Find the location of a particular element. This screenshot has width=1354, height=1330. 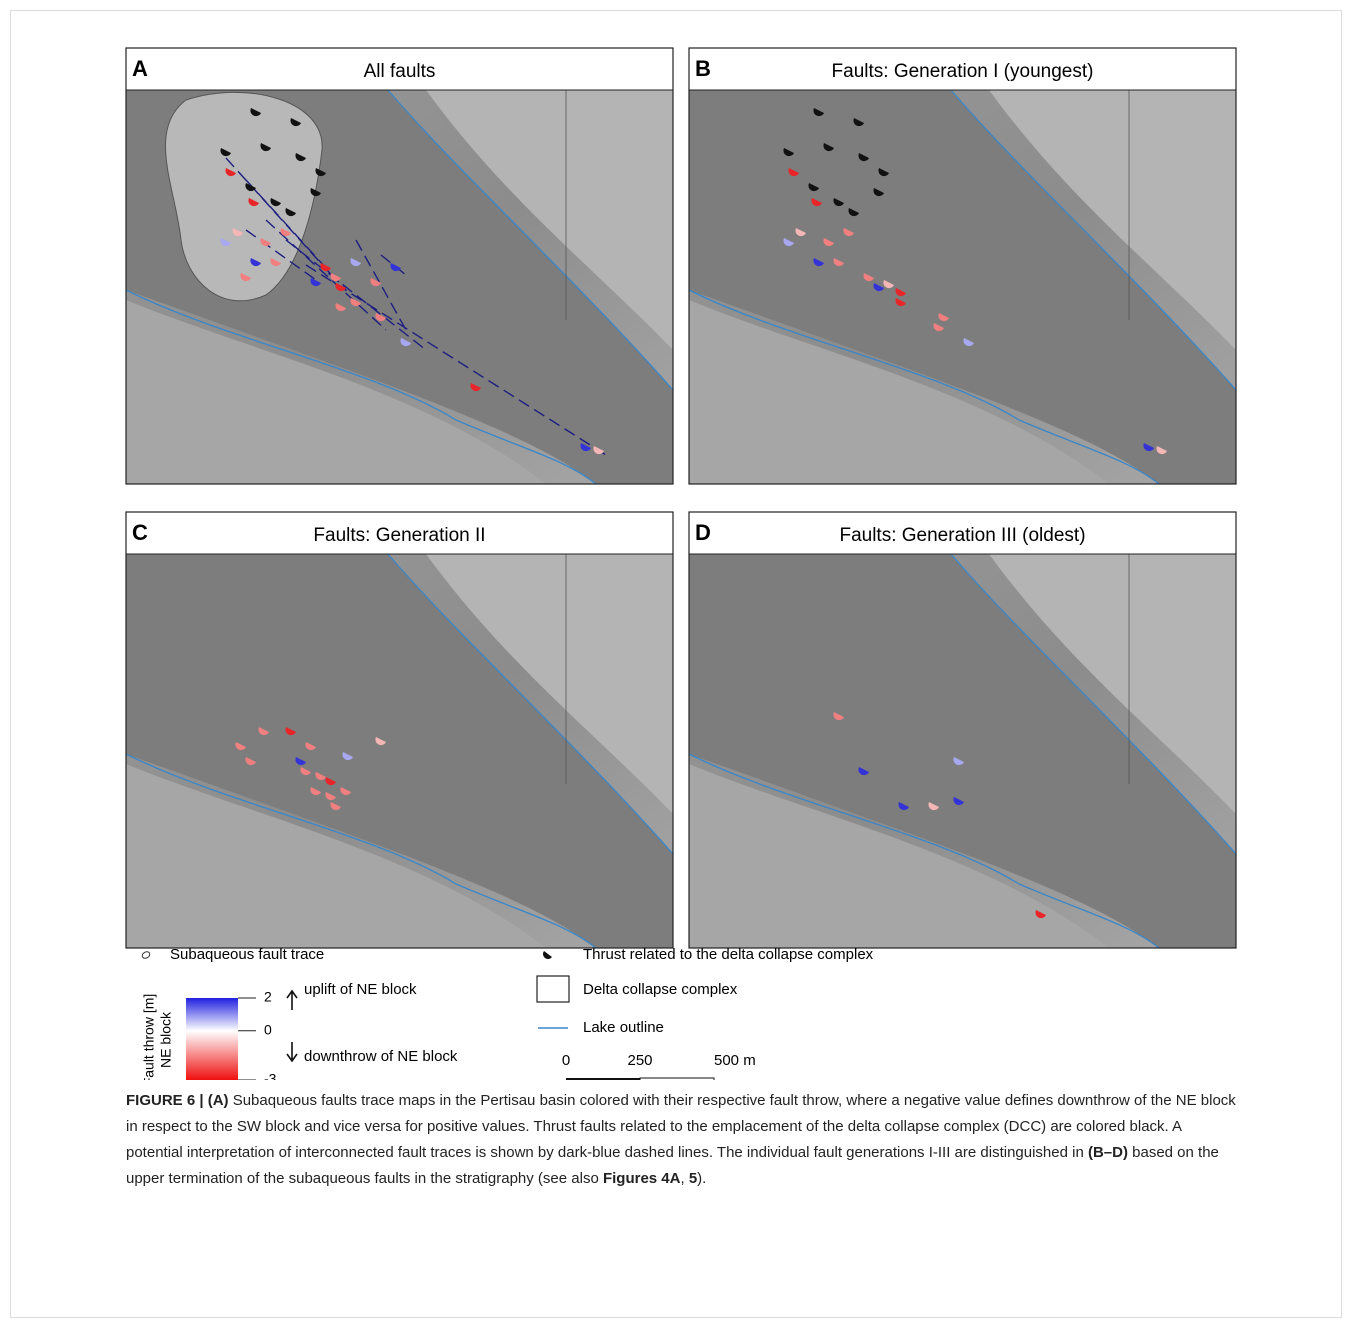

fault-trace-icon is located at coordinates (146, 955).